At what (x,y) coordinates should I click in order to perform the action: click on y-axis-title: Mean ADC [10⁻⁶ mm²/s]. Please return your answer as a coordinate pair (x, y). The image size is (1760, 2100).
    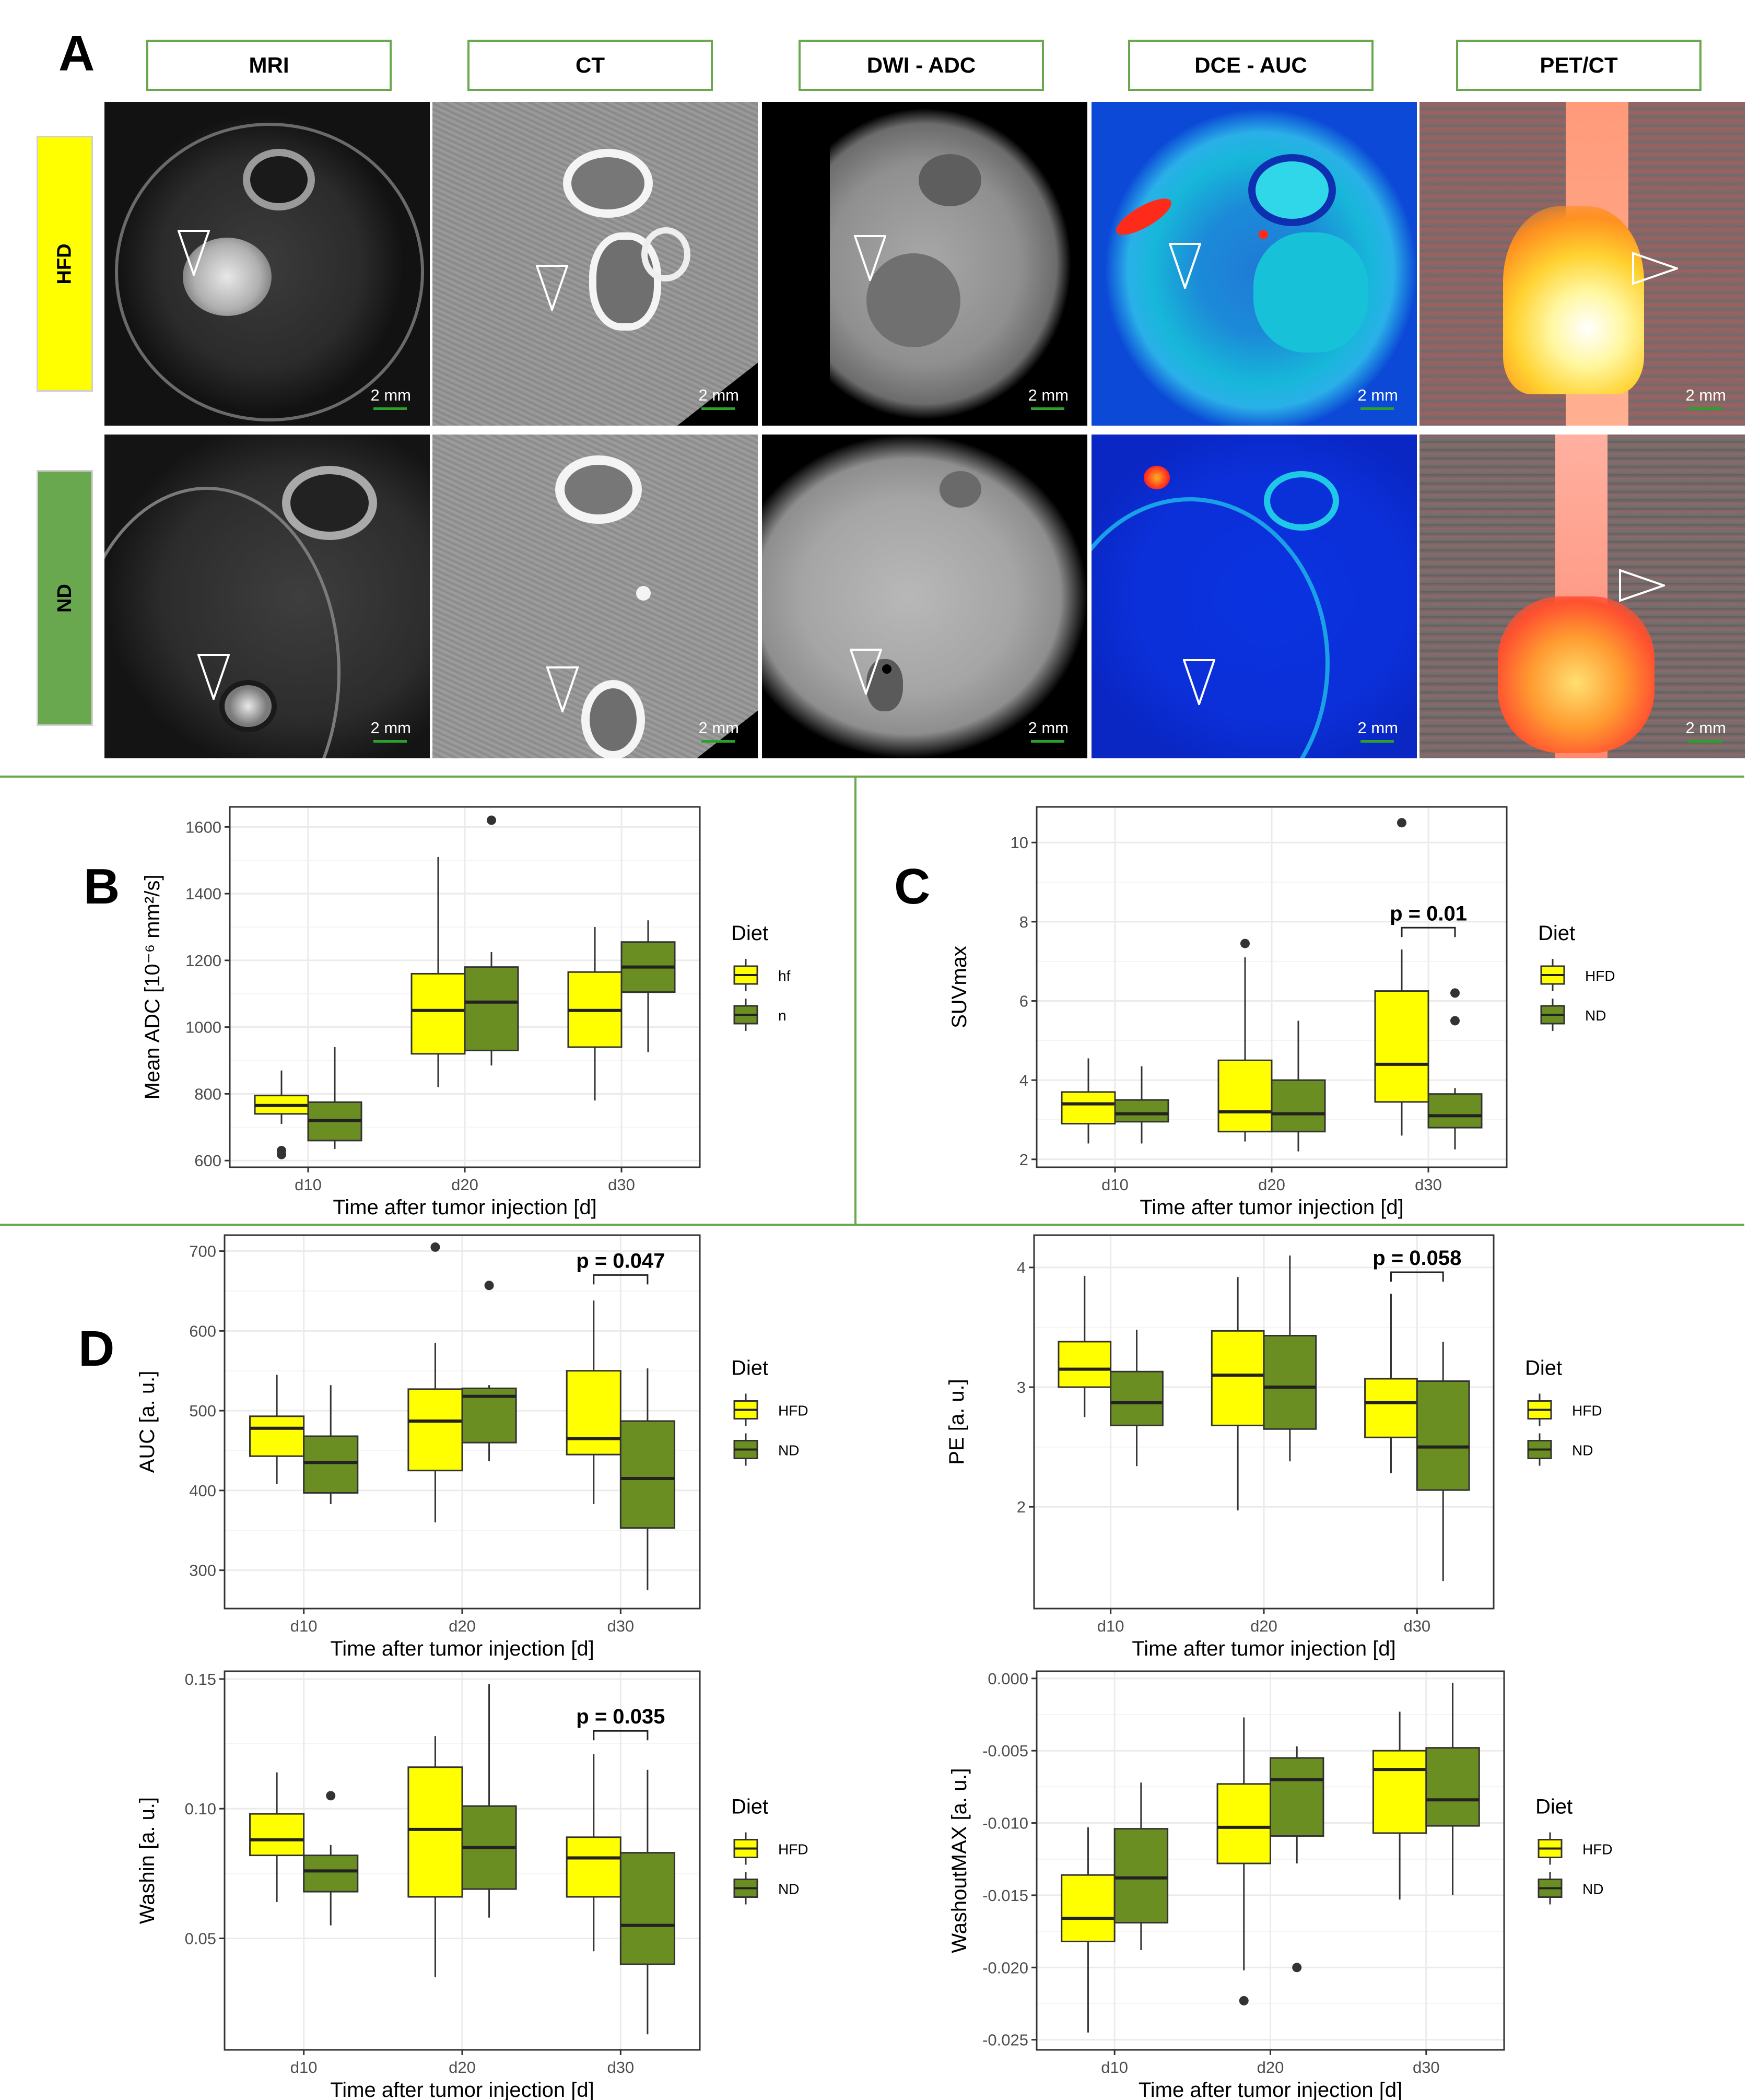
    Looking at the image, I should click on (153, 987).